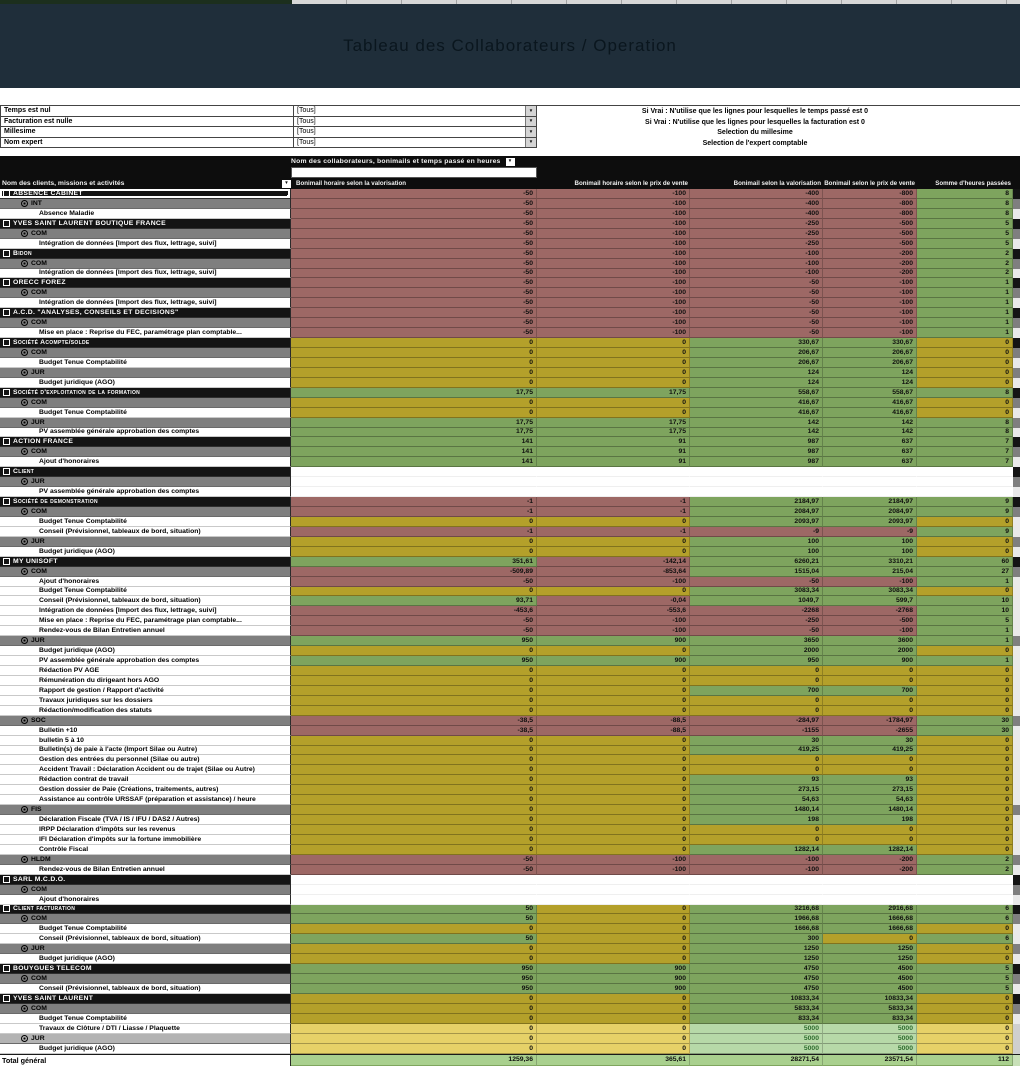 The width and height of the screenshot is (1020, 1072). What do you see at coordinates (510, 849) in the screenshot?
I see `table-row: Contrôle Fiscal 0 0 1282,14 1282,14 0` at bounding box center [510, 849].